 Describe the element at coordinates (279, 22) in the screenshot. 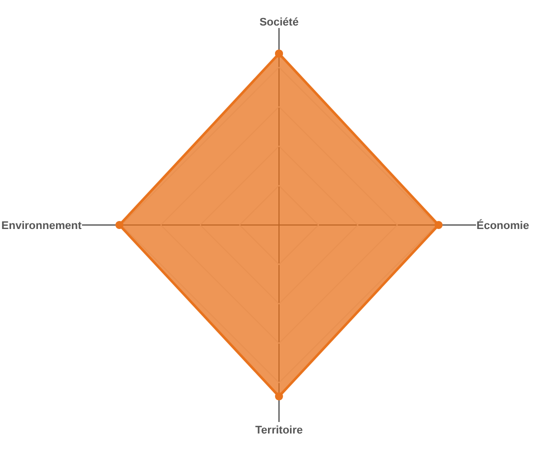

I see `spoke-label: Société` at that location.